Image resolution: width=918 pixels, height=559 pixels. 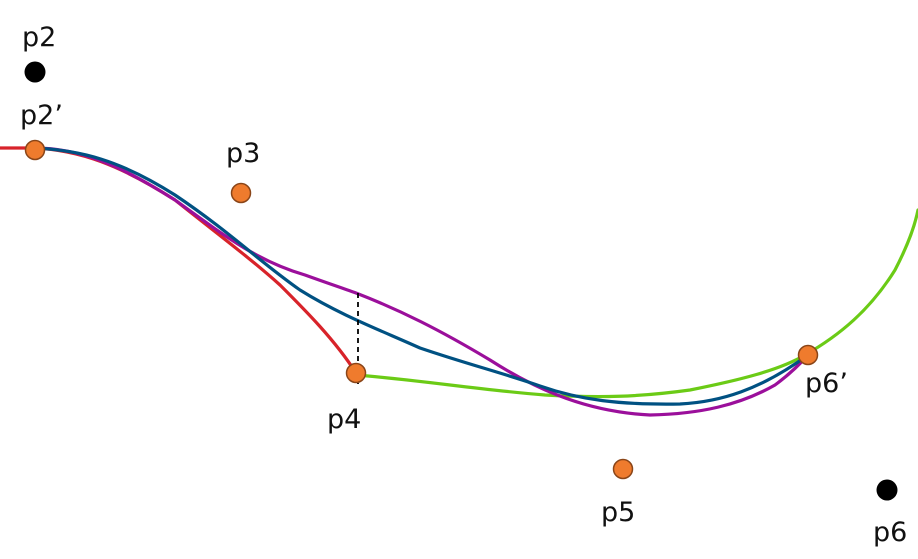 What do you see at coordinates (41, 115) in the screenshot?
I see `label-p2prime: p2’` at bounding box center [41, 115].